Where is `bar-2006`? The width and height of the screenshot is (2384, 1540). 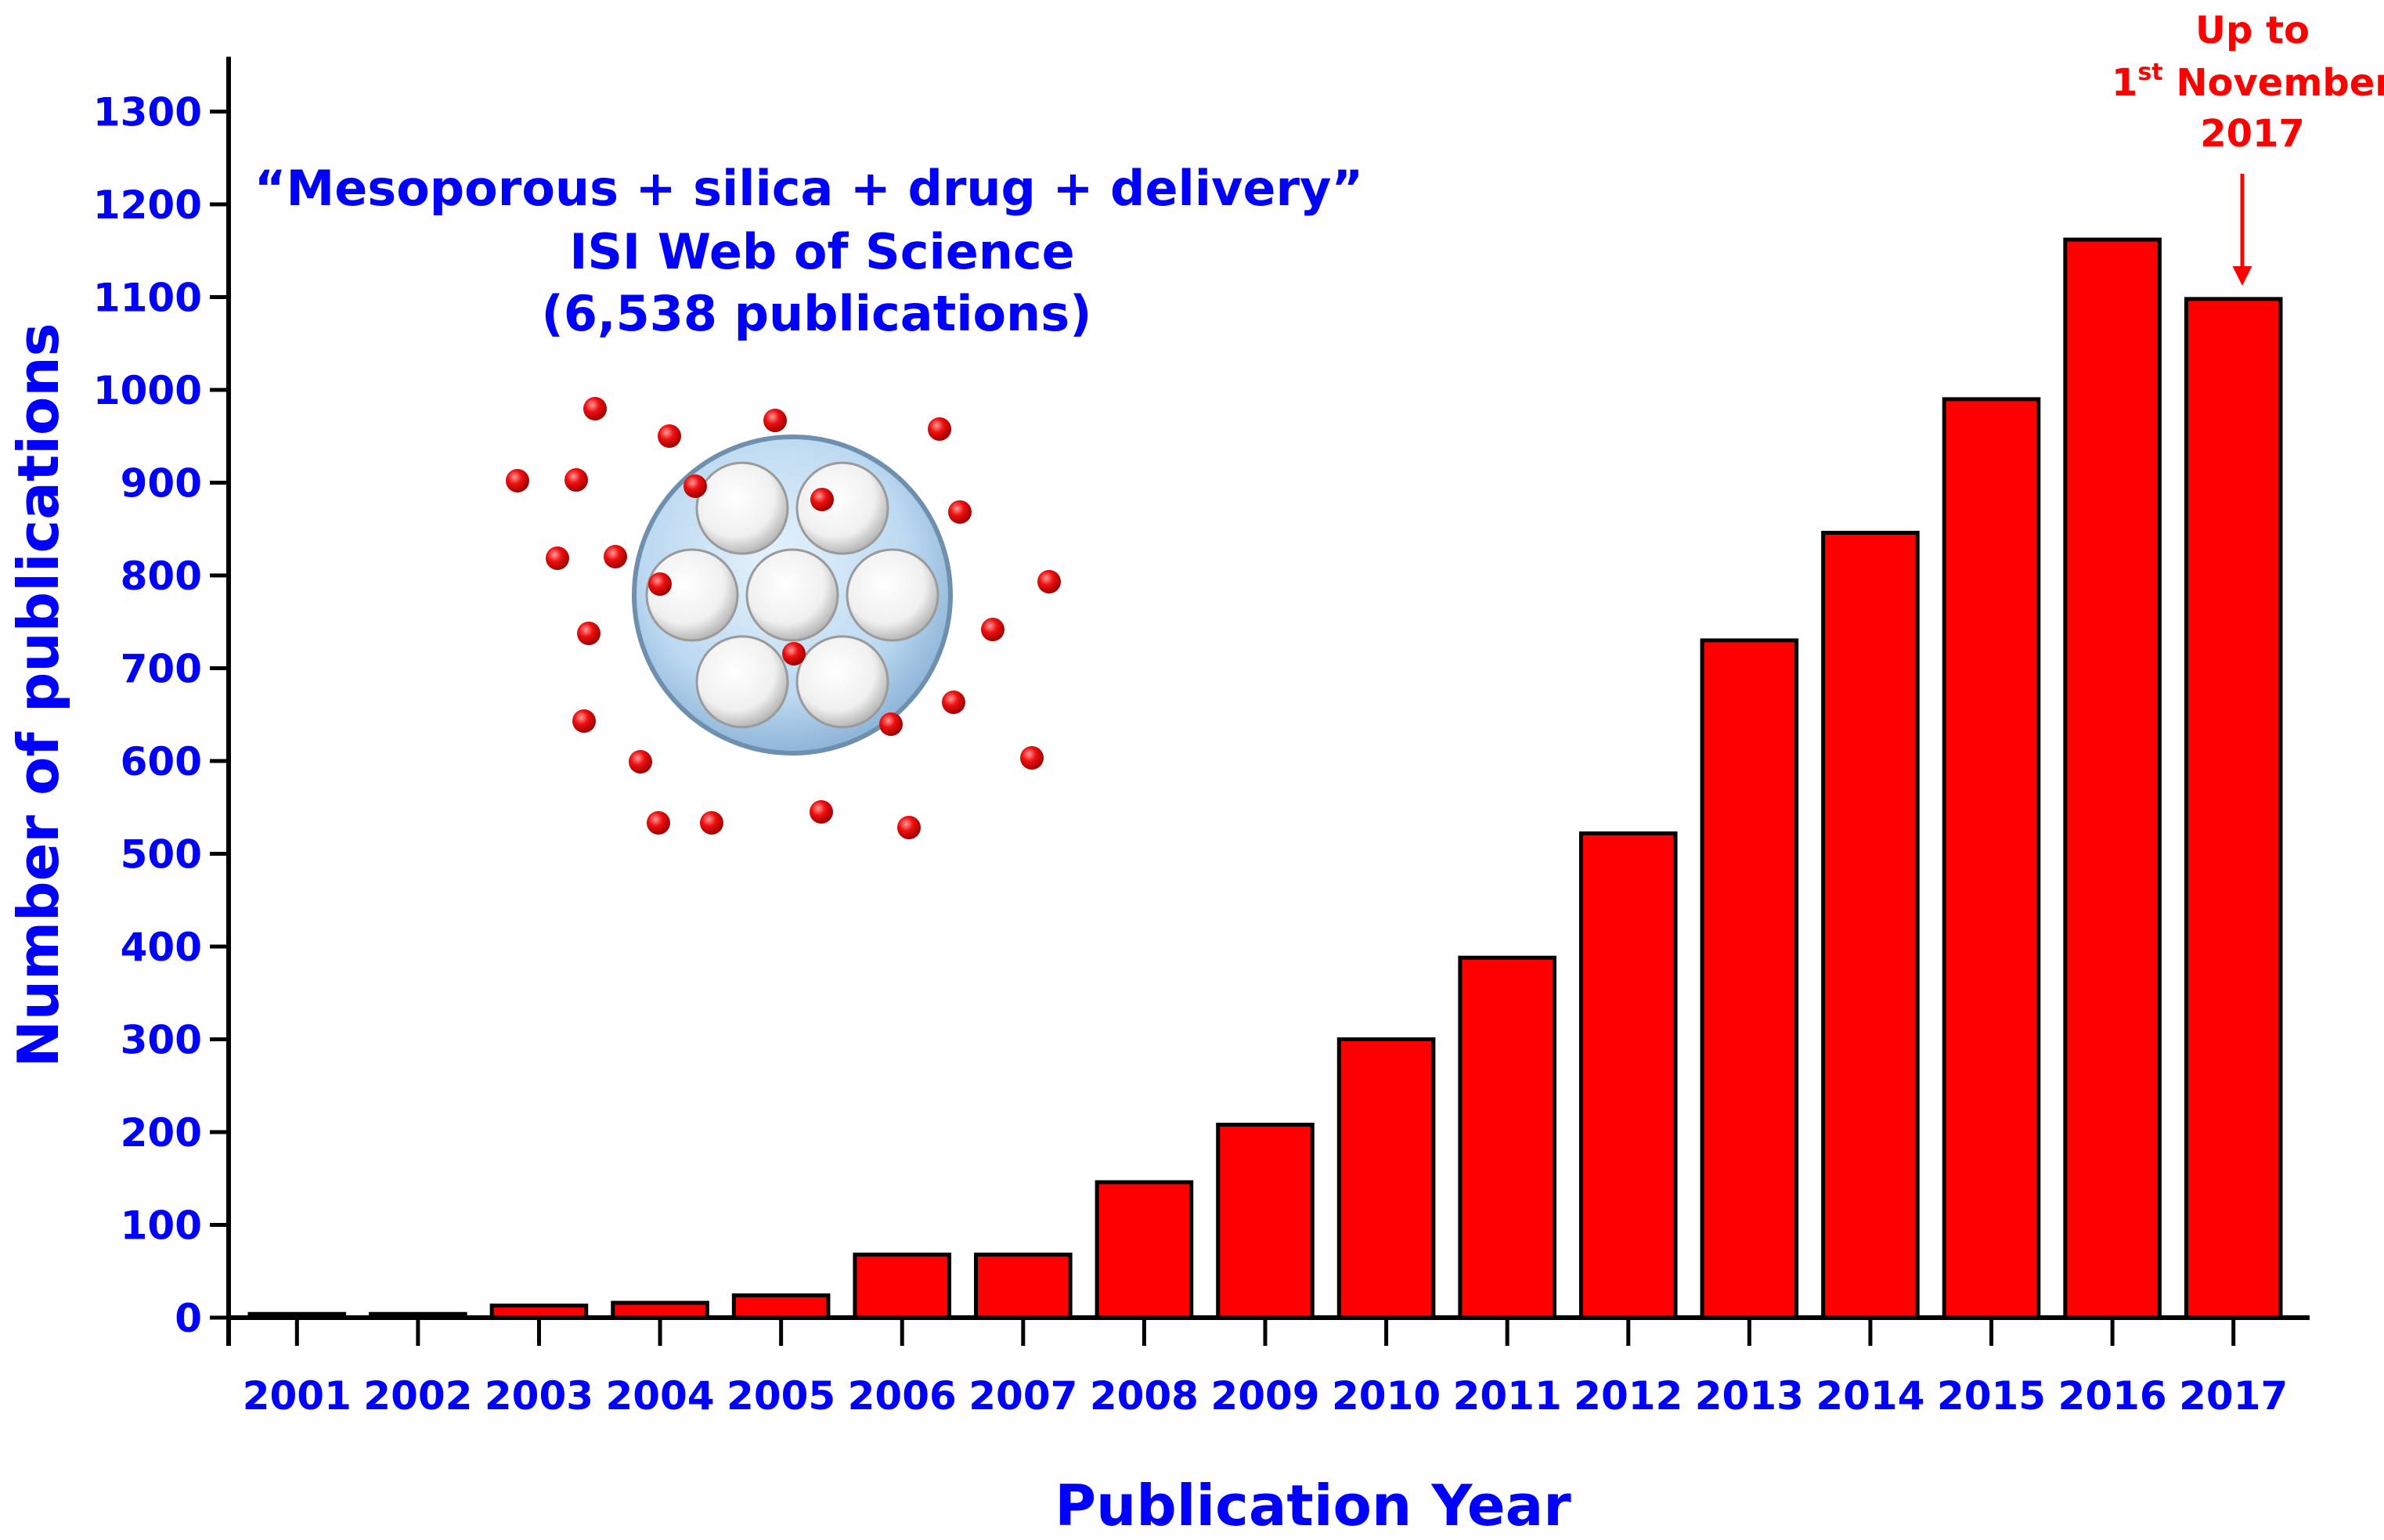
bar-2006 is located at coordinates (902, 1286).